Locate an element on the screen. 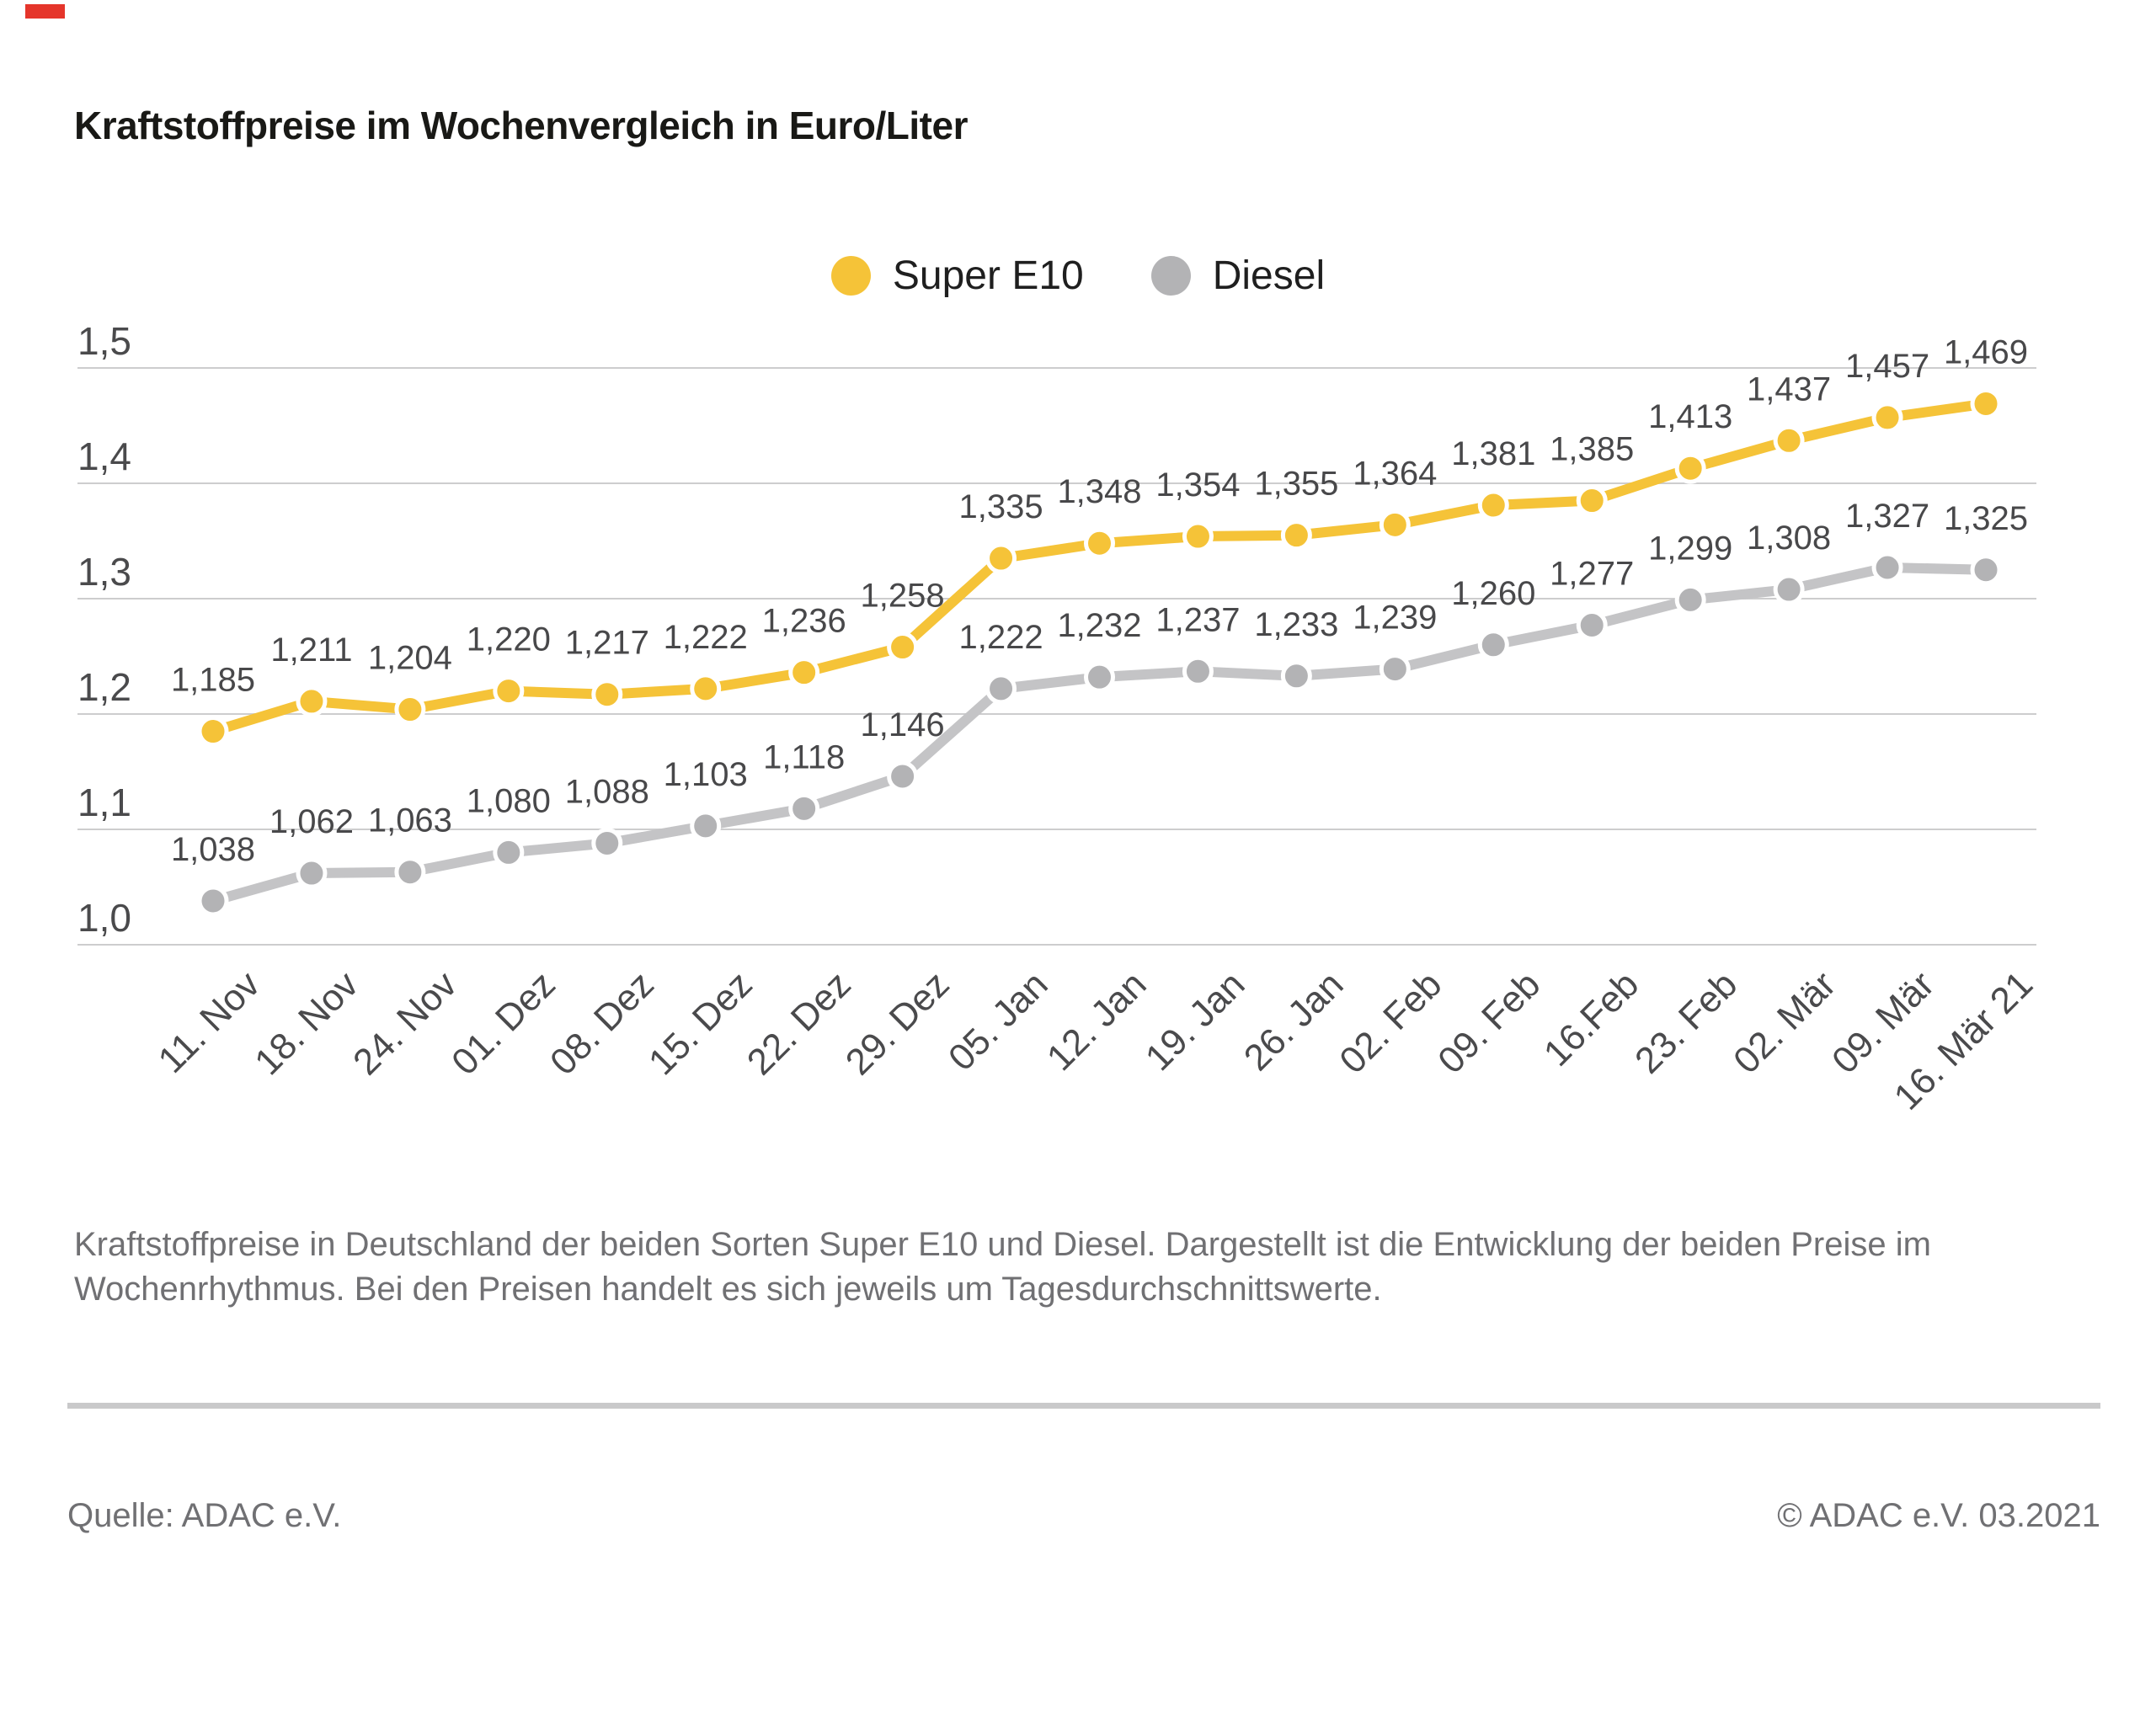 This screenshot has height=1716, width=2156. legend-label-diesel: Diesel is located at coordinates (1269, 275).